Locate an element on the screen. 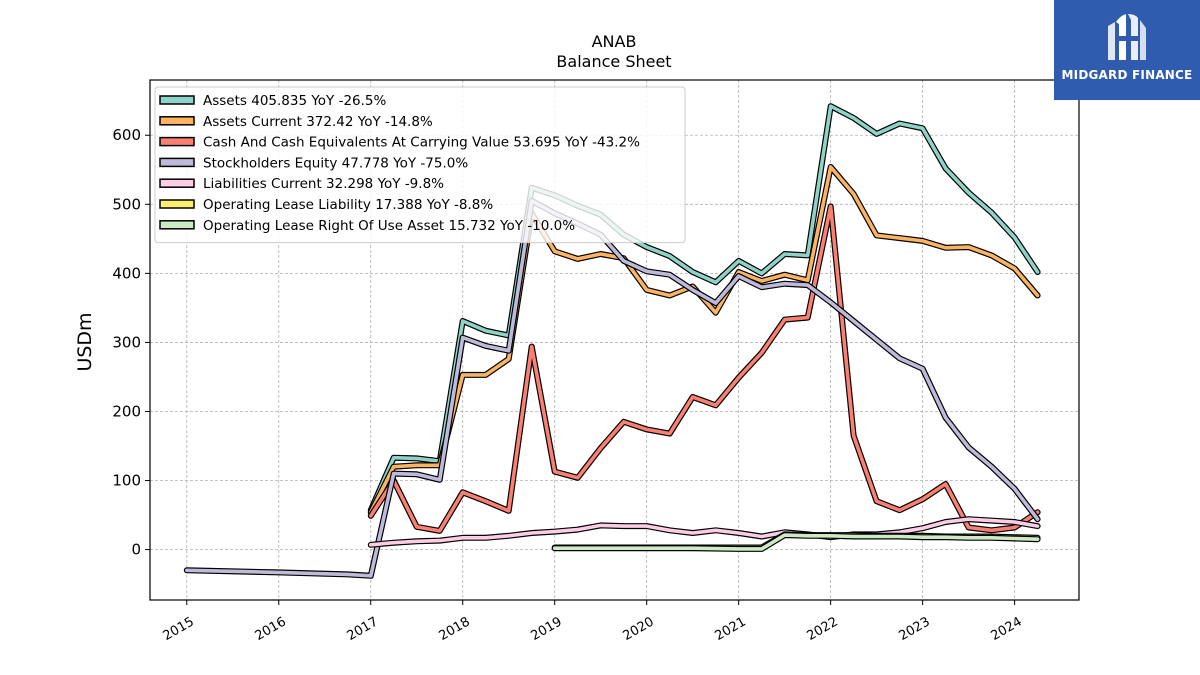 The image size is (1200, 675). brand-logo: MIDGARD FINANCE is located at coordinates (1127, 50).